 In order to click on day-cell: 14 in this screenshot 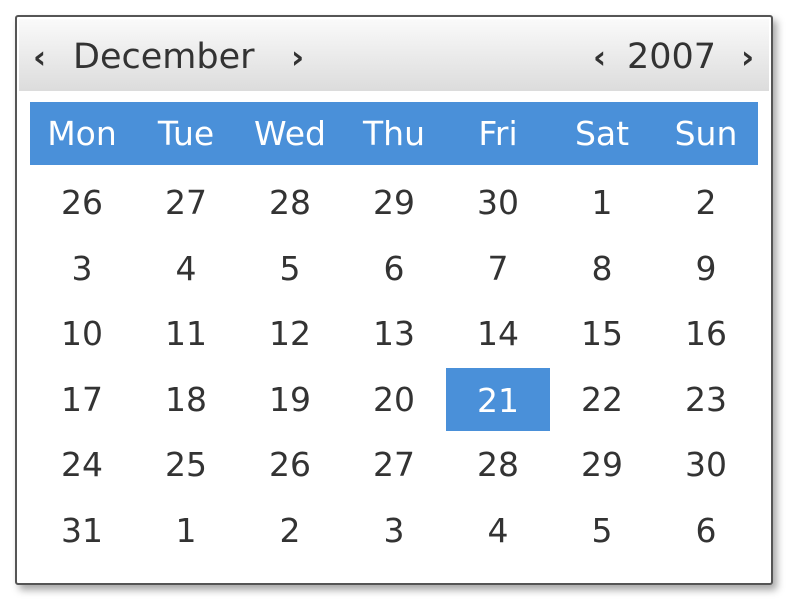, I will do `click(498, 333)`.